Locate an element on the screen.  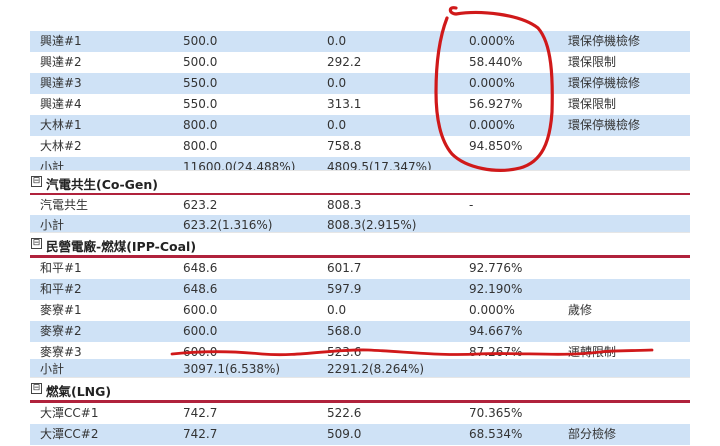
net-output: 522.6 is located at coordinates (344, 413).